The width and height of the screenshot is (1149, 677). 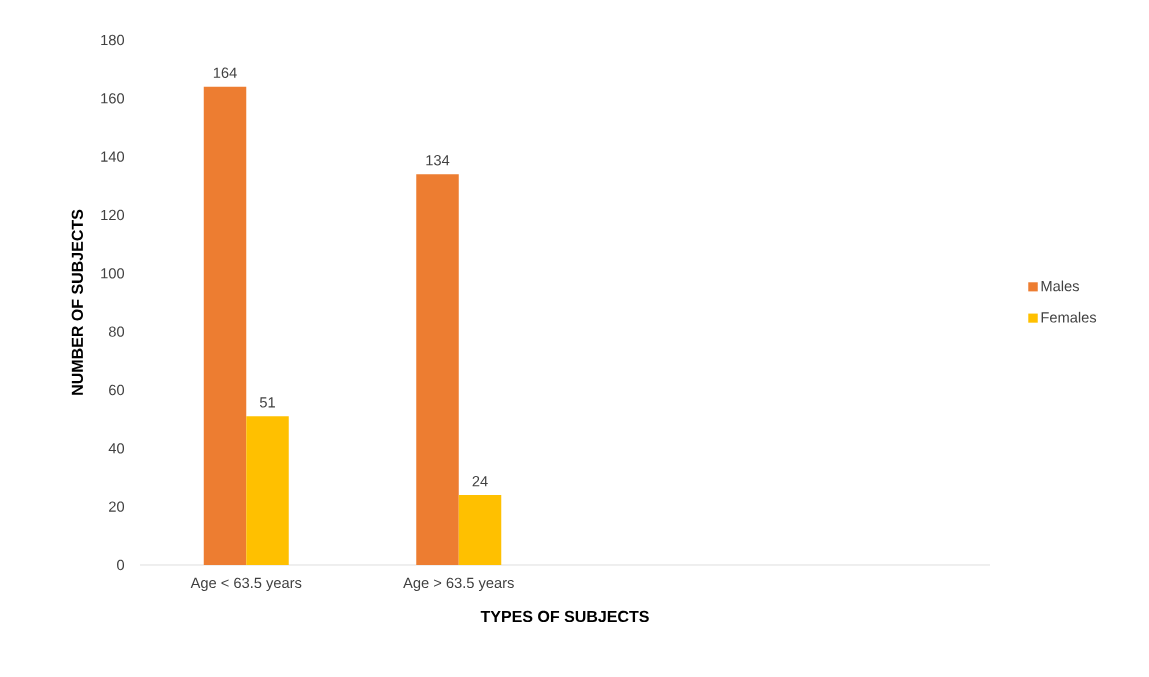 I want to click on legend-label: Males, so click(x=1060, y=286).